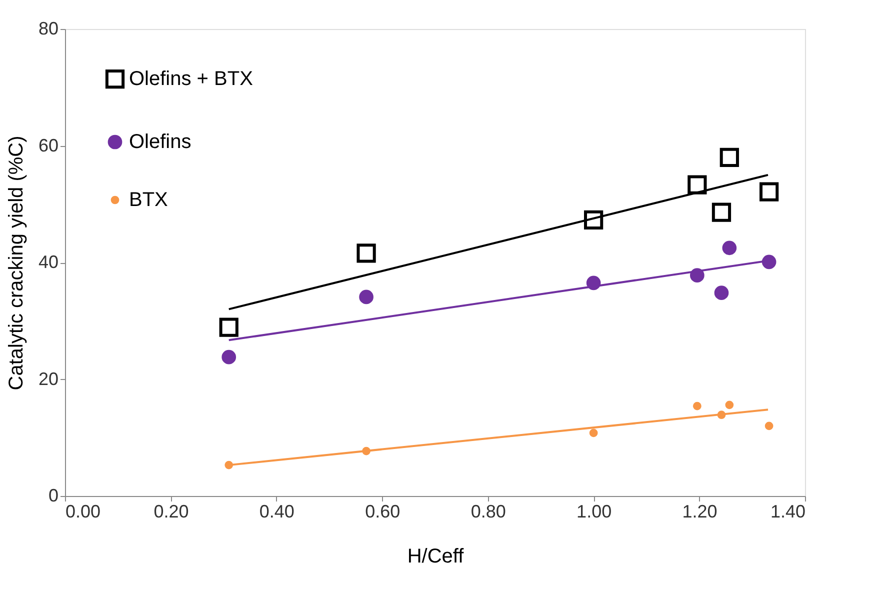  Describe the element at coordinates (700, 512) in the screenshot. I see `x-tick-label: 1.20` at that location.